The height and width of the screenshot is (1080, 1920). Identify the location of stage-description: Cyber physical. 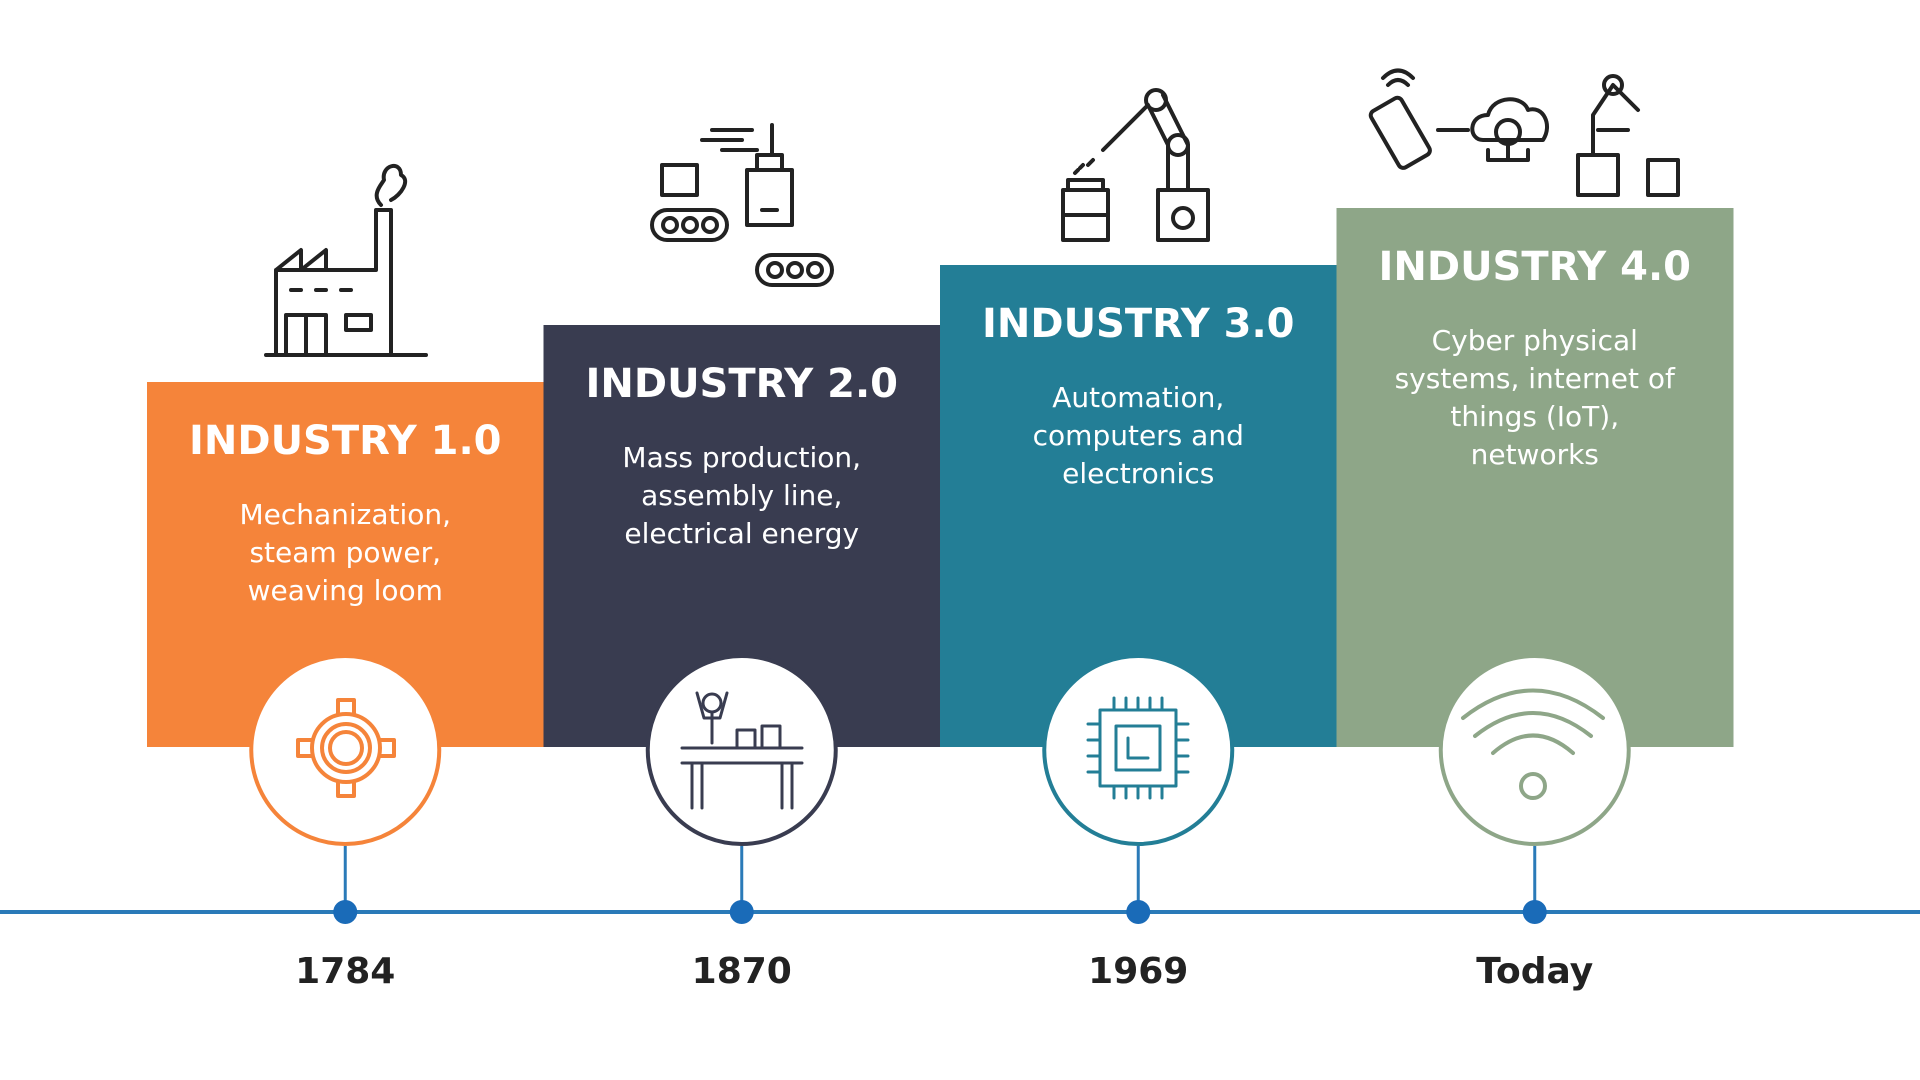
(1535, 340).